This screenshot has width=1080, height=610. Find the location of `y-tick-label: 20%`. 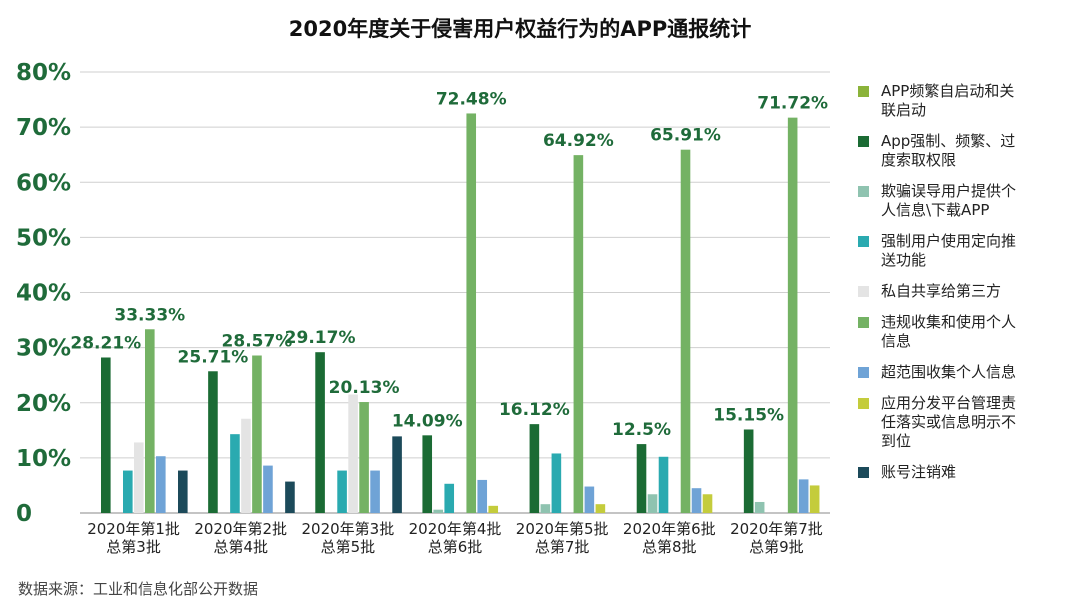

y-tick-label: 20% is located at coordinates (43, 404).